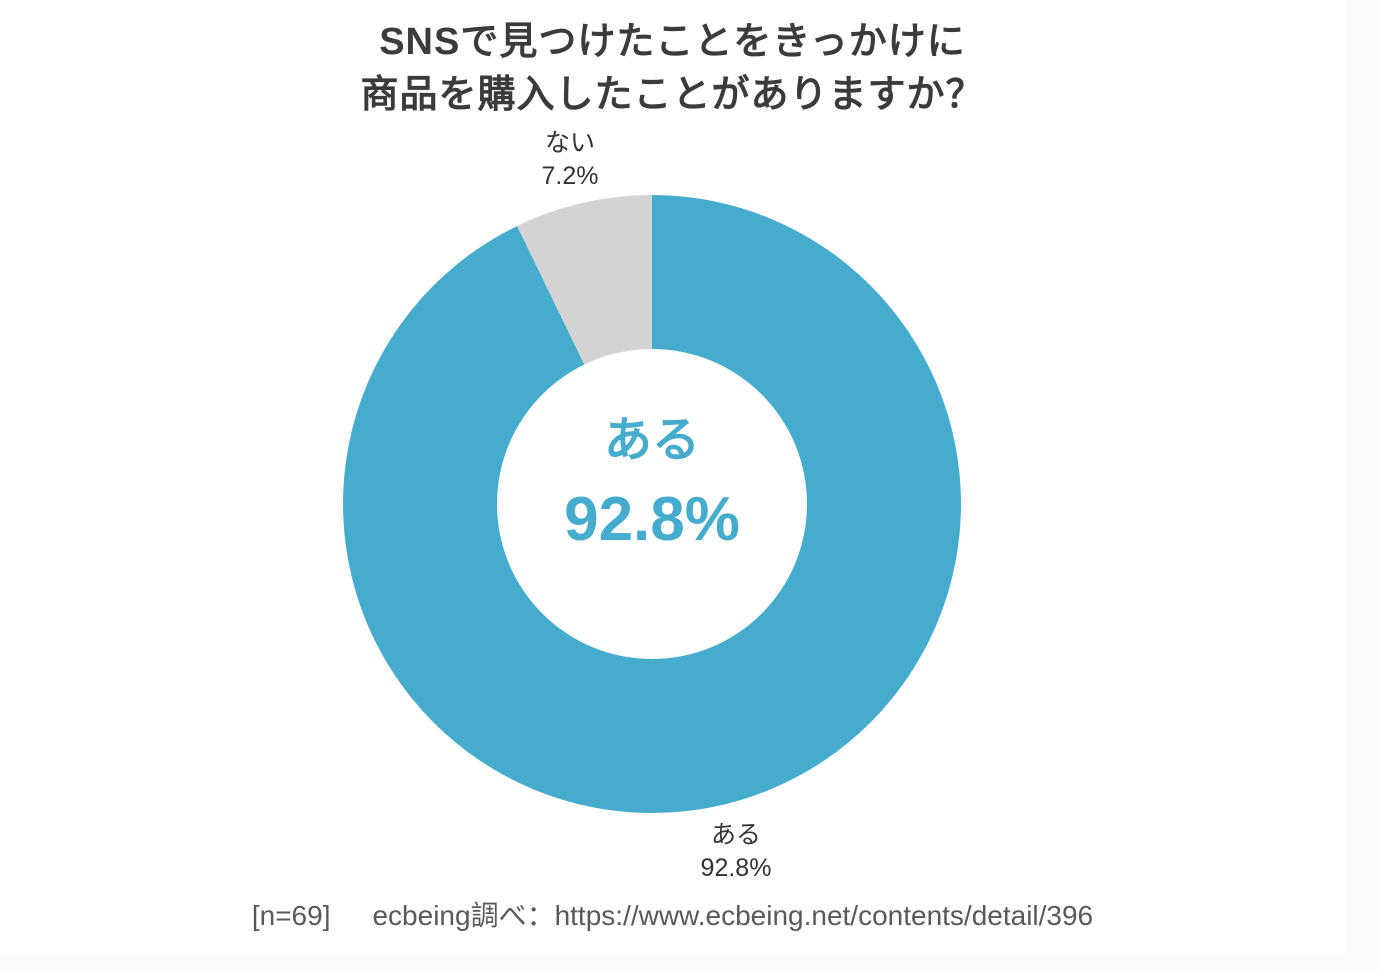 Image resolution: width=1378 pixels, height=974 pixels. Describe the element at coordinates (652, 484) in the screenshot. I see `donut-center-label: ある 92.8%` at that location.